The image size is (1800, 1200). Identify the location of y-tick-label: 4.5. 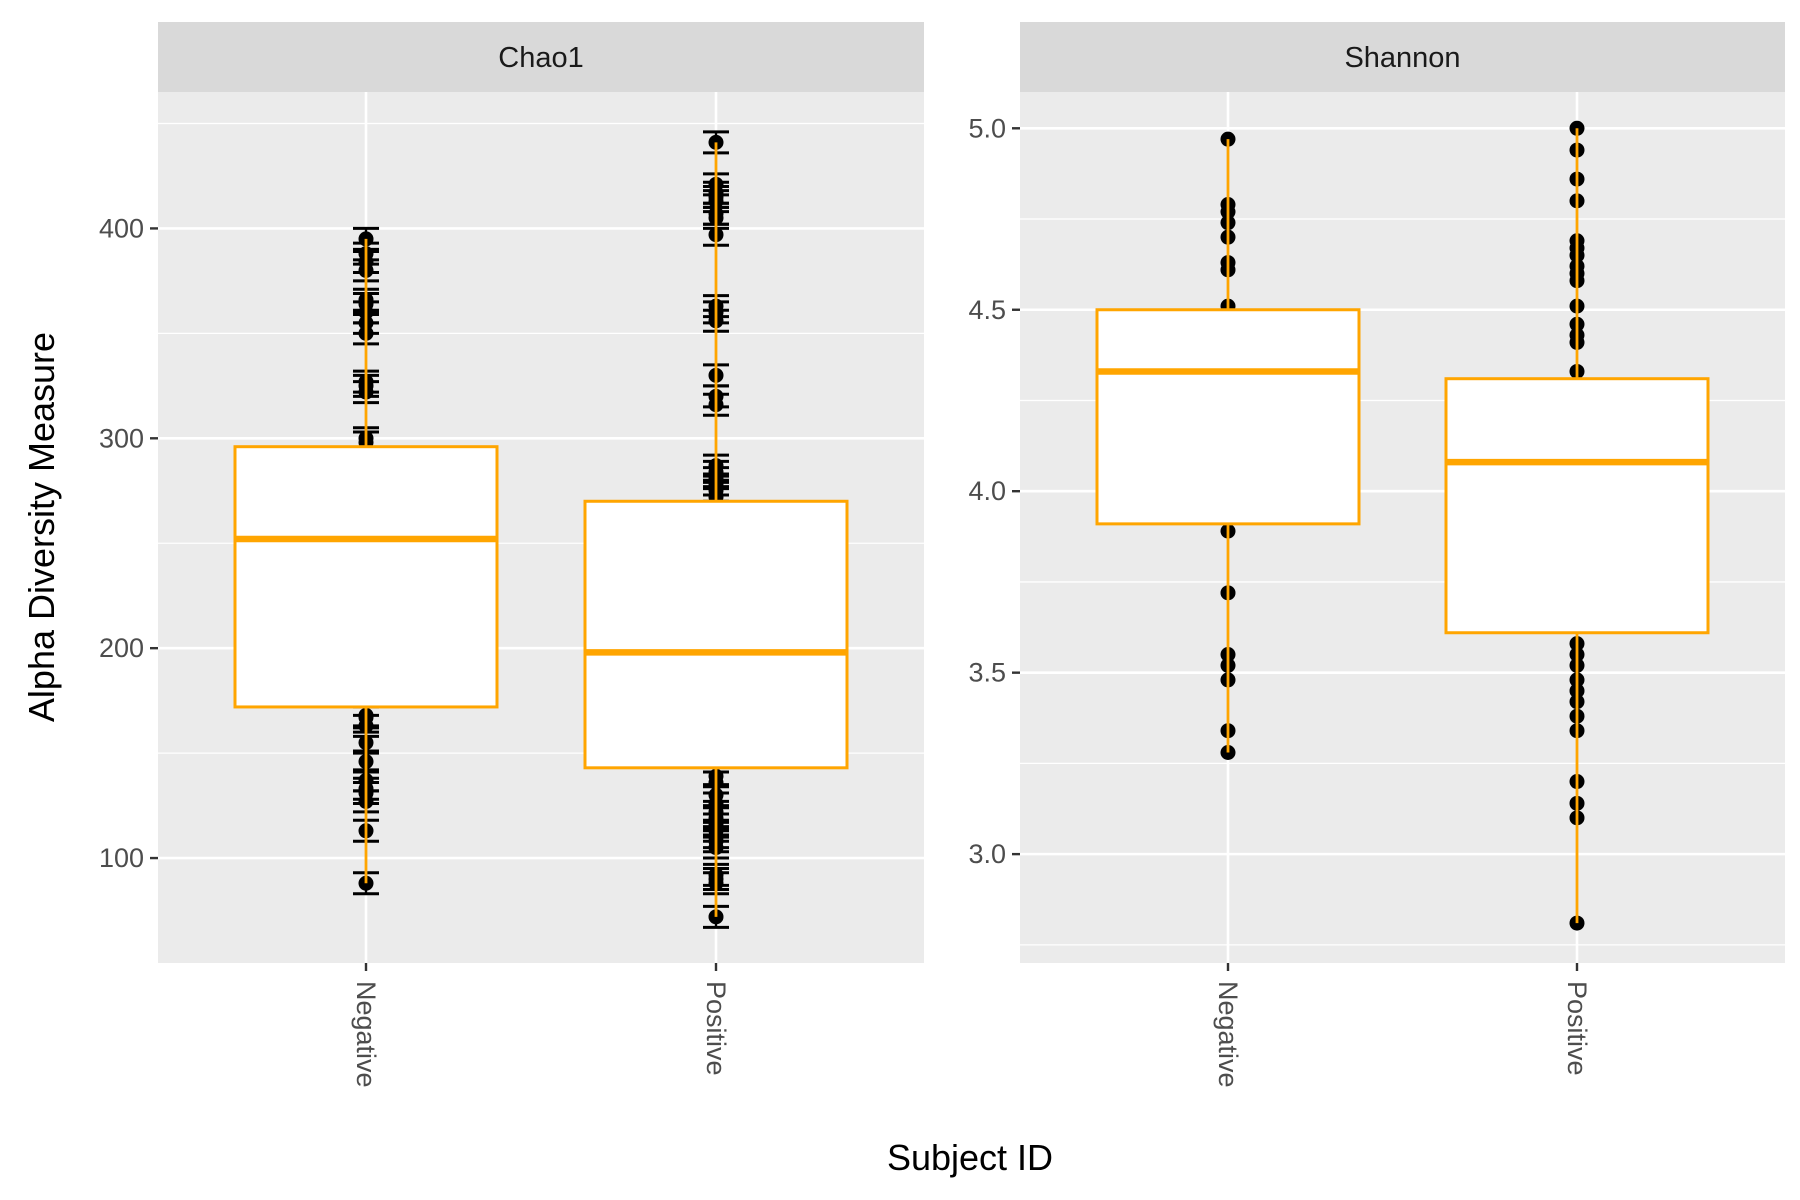
(987, 310).